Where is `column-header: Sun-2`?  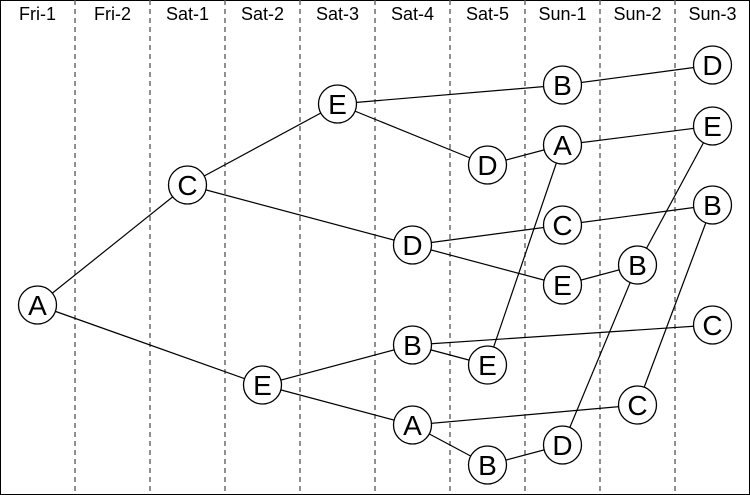 column-header: Sun-2 is located at coordinates (637, 14).